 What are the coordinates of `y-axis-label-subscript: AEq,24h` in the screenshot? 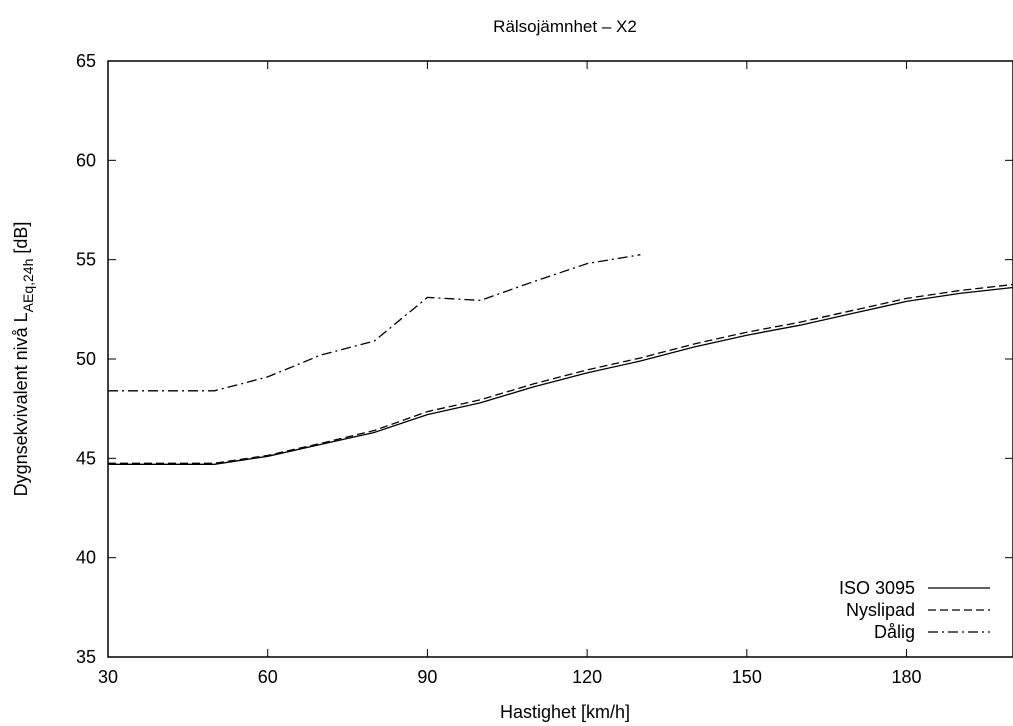 It's located at (28, 286).